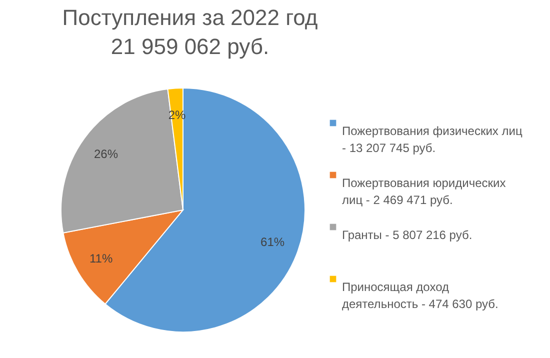  Describe the element at coordinates (424, 191) in the screenshot. I see `legend-label: Пожертвования юридических лиц - 2 469 471 руб.` at that location.